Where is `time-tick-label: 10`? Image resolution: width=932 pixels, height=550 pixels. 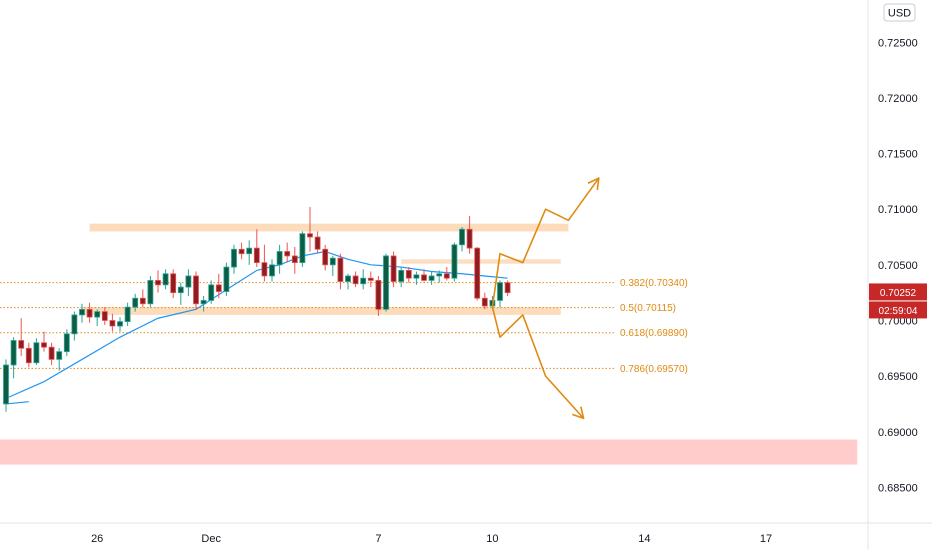 time-tick-label: 10 is located at coordinates (492, 539).